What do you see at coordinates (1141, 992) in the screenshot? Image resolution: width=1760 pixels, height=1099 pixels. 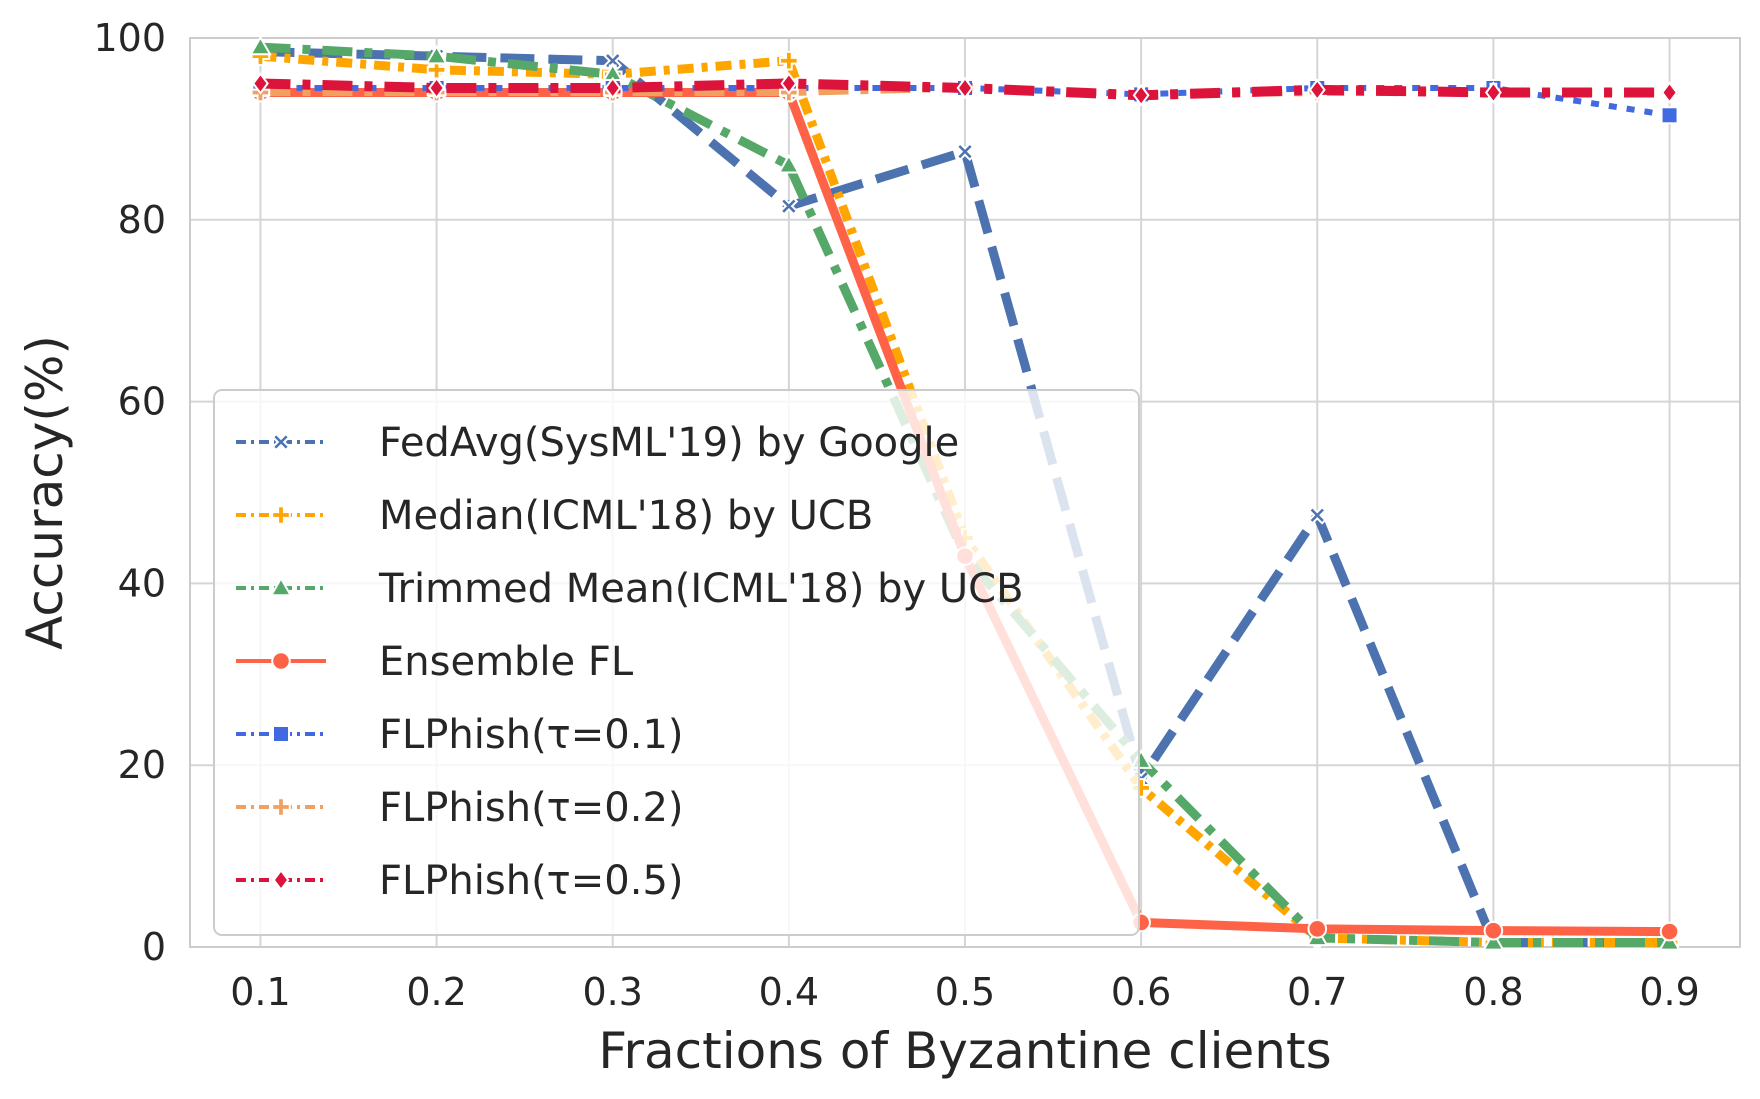 I see `x-tick-label: 0.6` at bounding box center [1141, 992].